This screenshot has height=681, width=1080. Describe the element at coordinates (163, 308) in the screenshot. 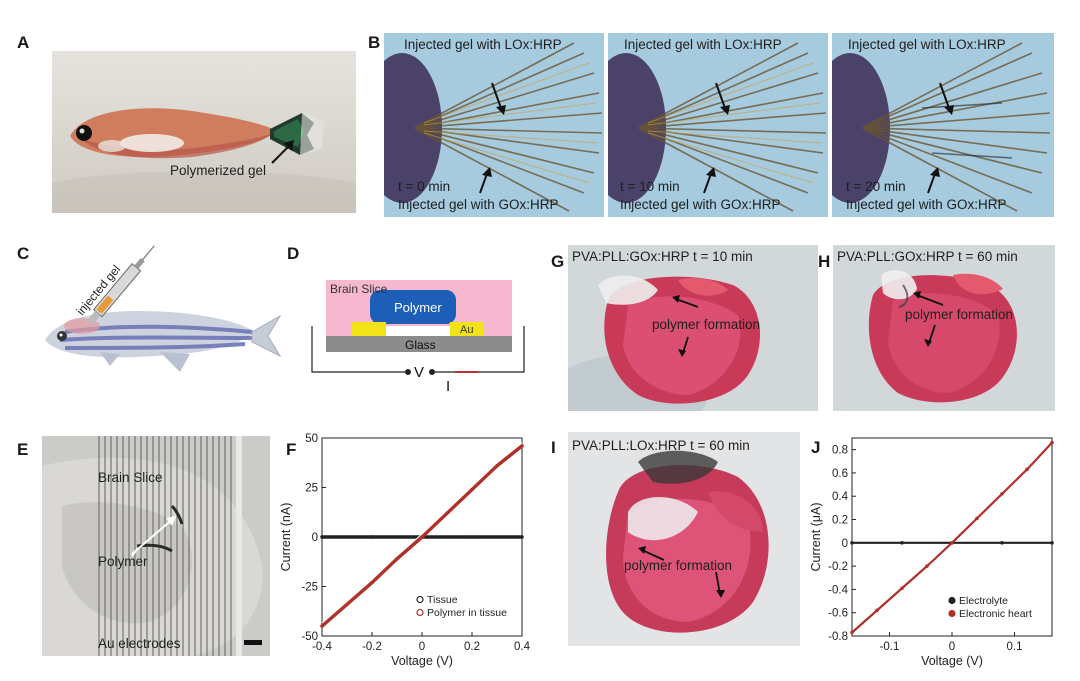

I see `zebrafish-drawing: injected gel` at that location.